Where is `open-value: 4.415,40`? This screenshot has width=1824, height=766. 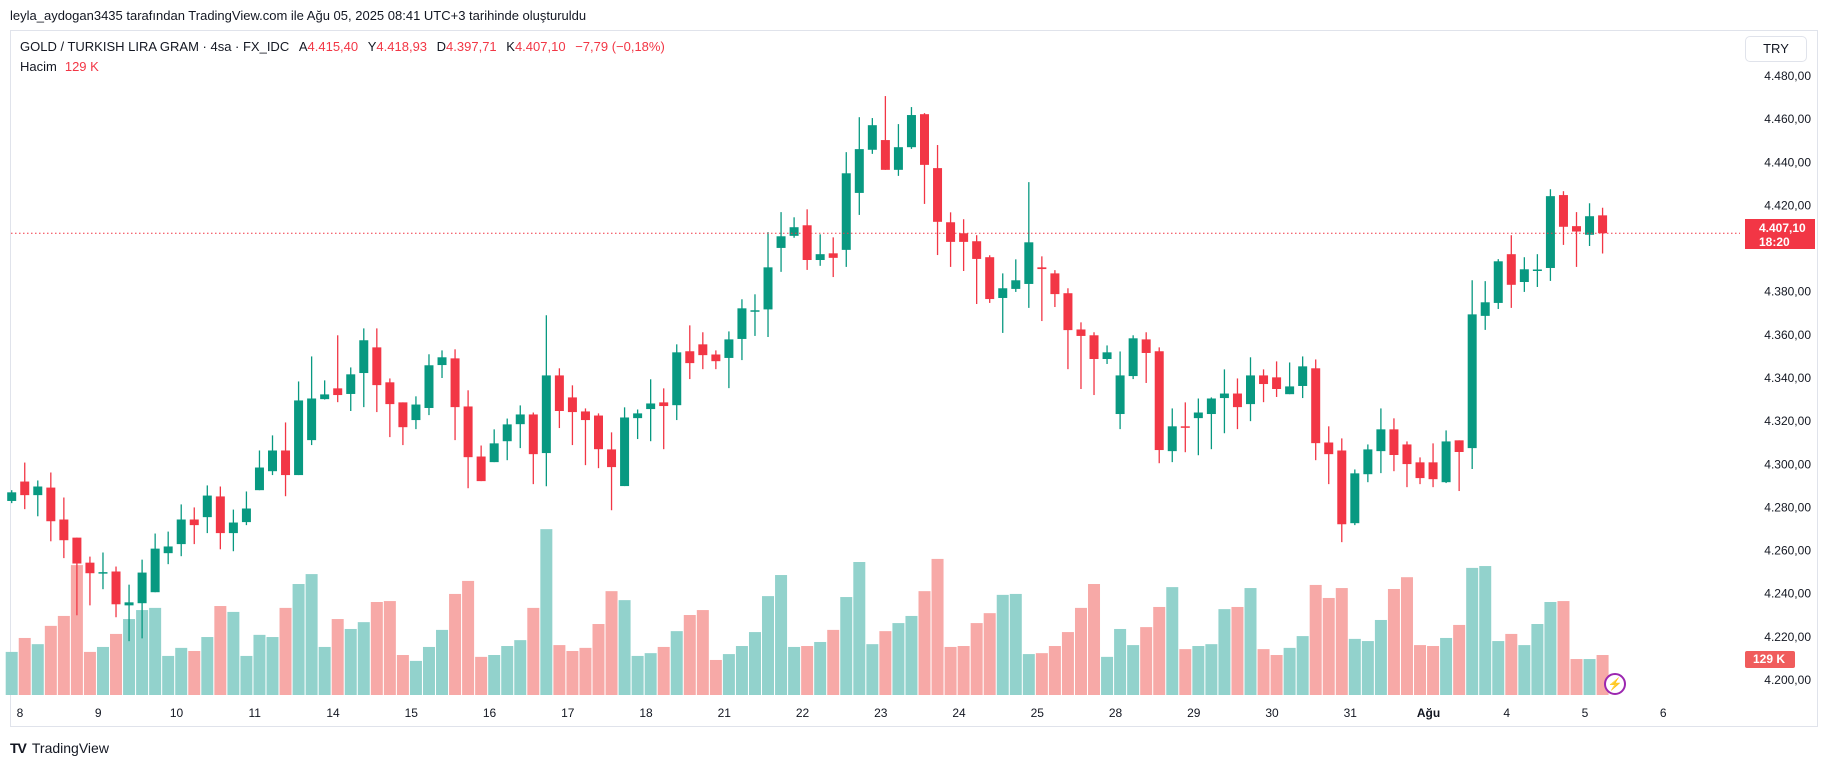 open-value: 4.415,40 is located at coordinates (333, 46).